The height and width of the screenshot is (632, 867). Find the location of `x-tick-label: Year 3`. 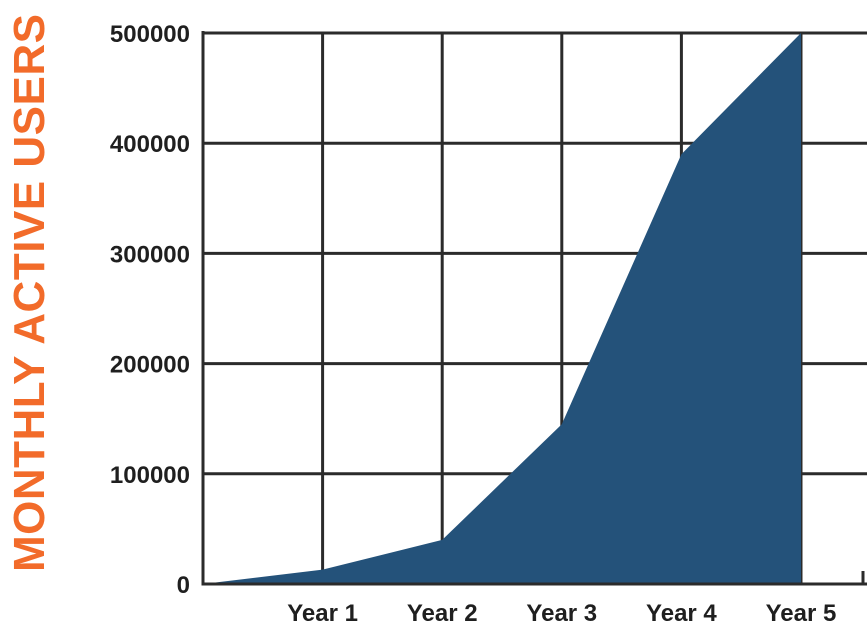

x-tick-label: Year 3 is located at coordinates (561, 613).